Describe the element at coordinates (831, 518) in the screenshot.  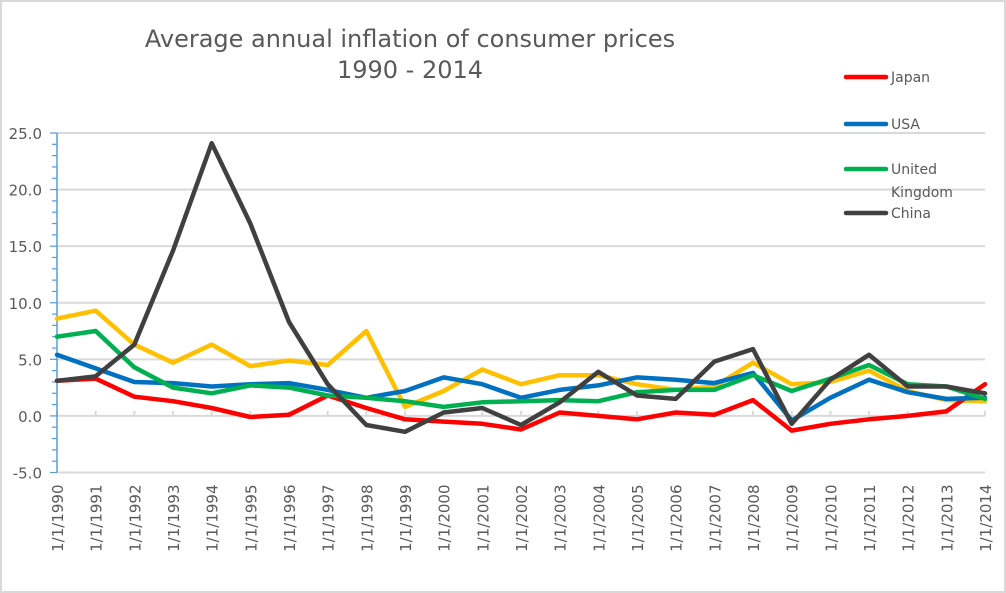
I see `x-tick-label: 1/1/2010` at that location.